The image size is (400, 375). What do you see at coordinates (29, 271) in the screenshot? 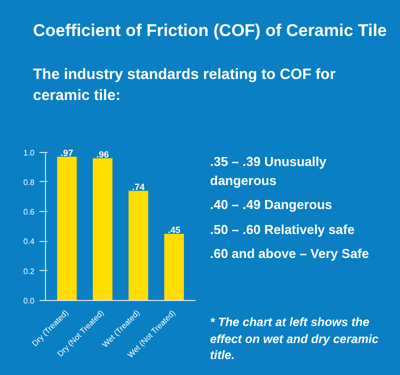
I see `y-tick-label: 0.2` at bounding box center [29, 271].